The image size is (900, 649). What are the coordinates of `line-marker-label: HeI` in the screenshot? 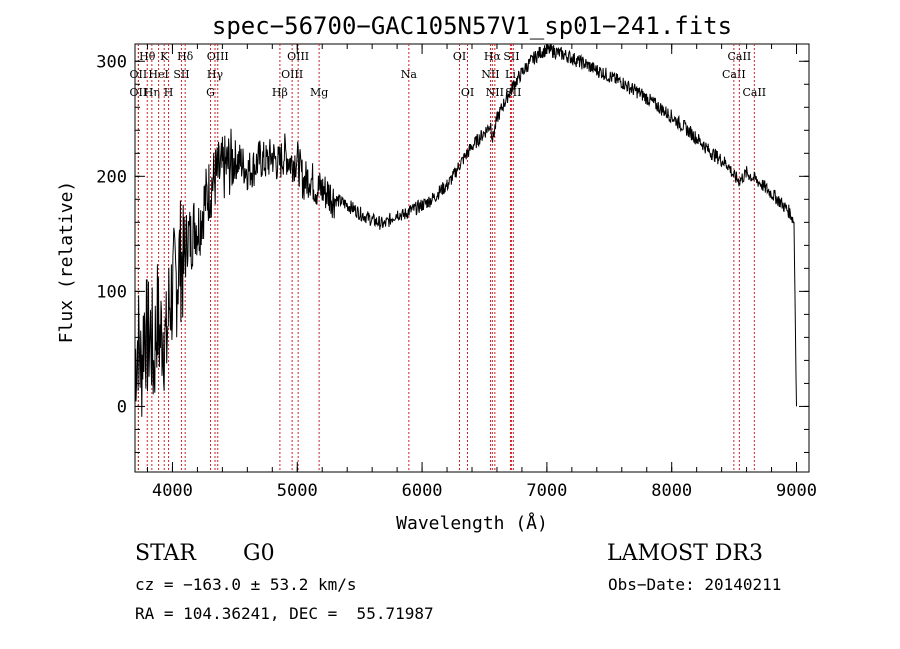 It's located at (158, 74).